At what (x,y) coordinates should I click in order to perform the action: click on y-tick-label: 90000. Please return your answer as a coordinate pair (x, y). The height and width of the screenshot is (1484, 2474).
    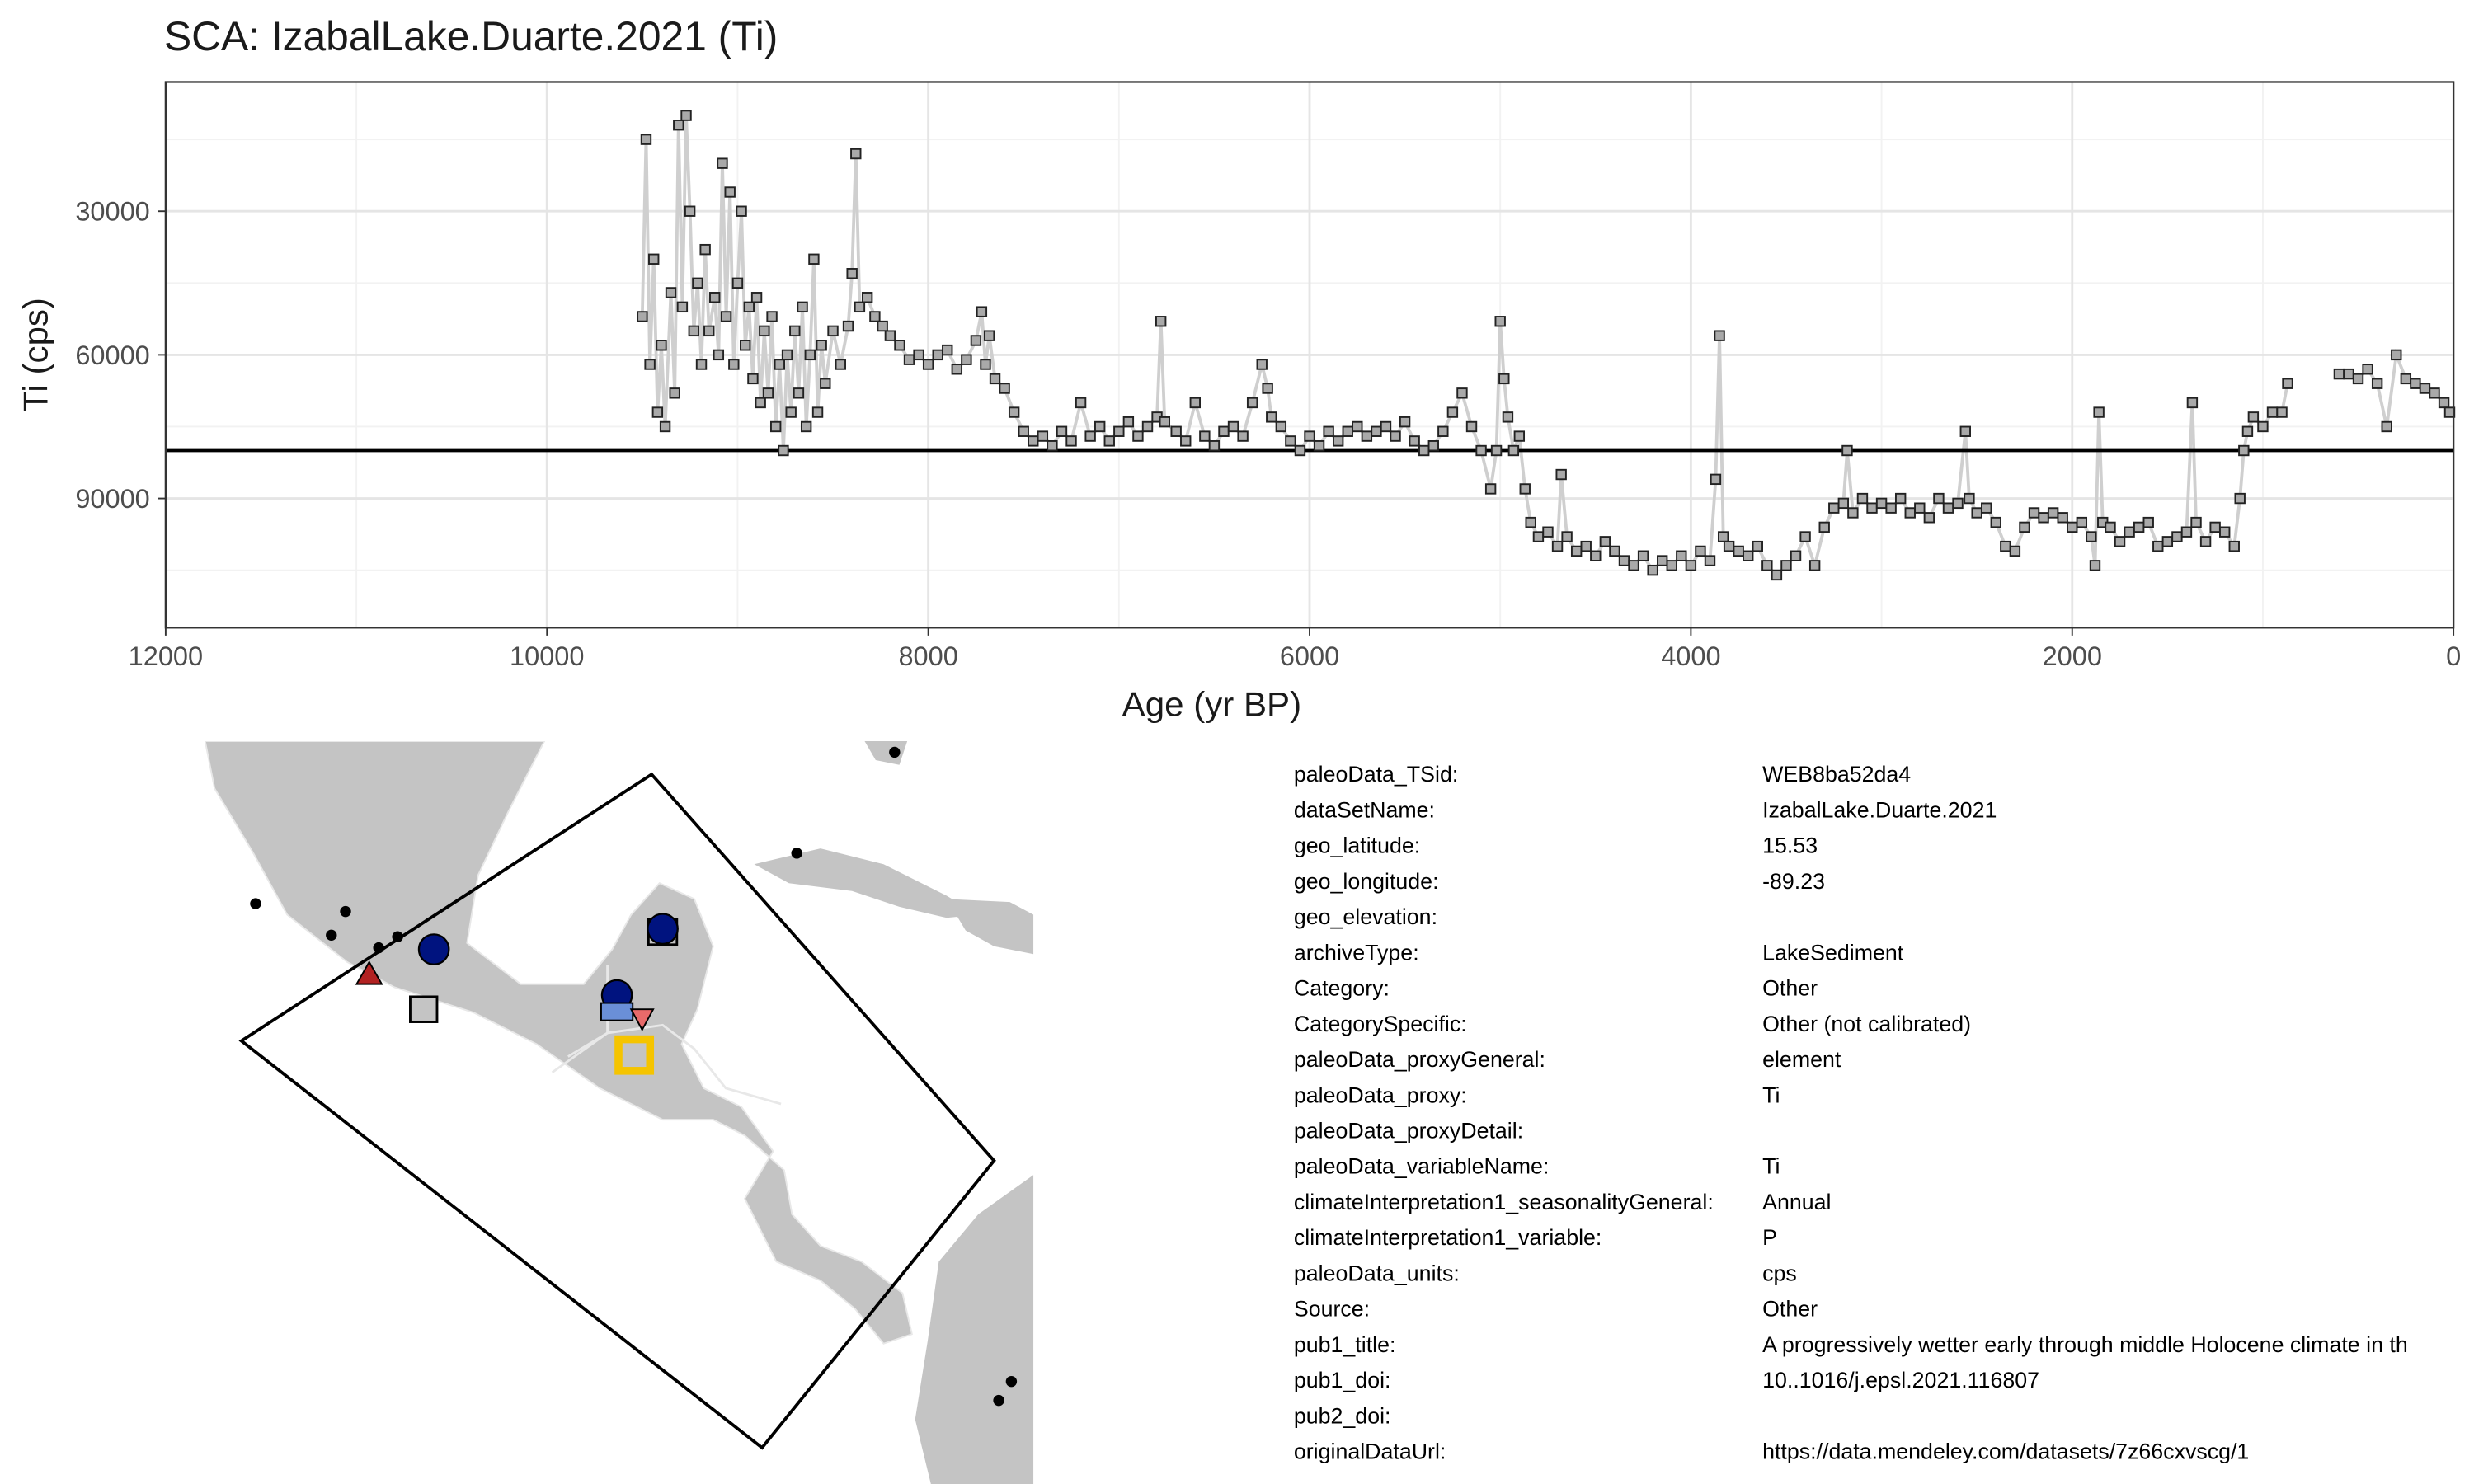
    Looking at the image, I should click on (112, 499).